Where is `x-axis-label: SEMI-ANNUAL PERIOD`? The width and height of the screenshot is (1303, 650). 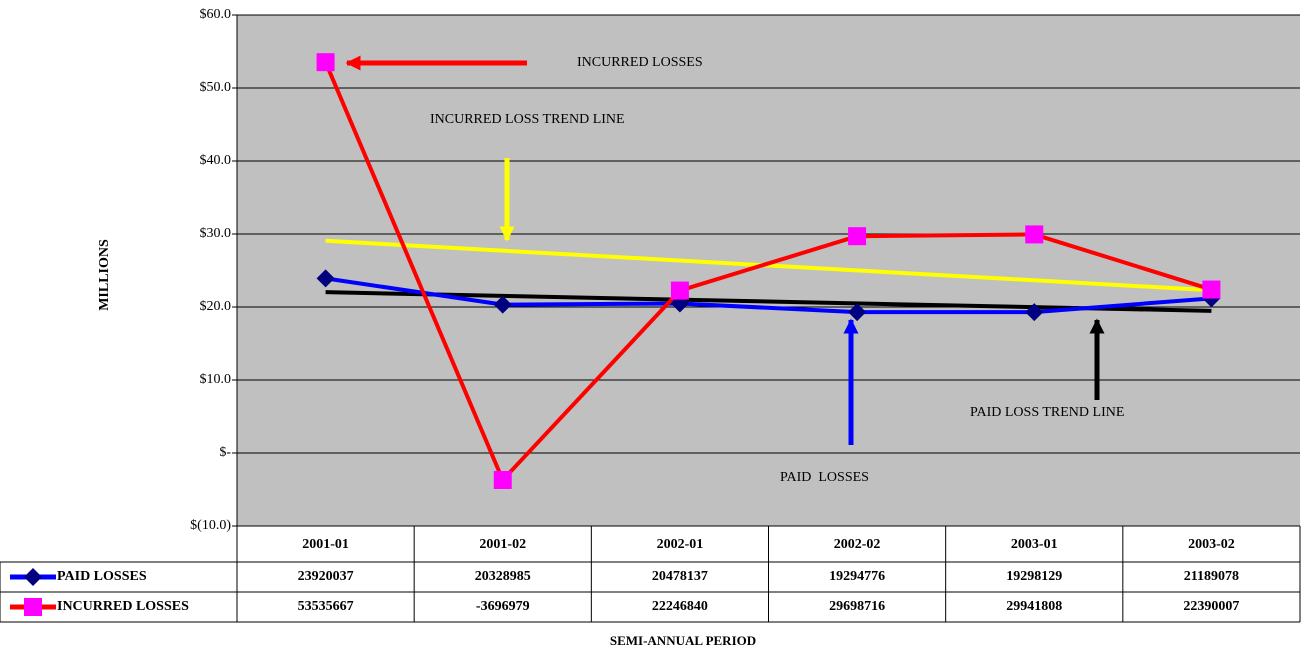 x-axis-label: SEMI-ANNUAL PERIOD is located at coordinates (683, 640).